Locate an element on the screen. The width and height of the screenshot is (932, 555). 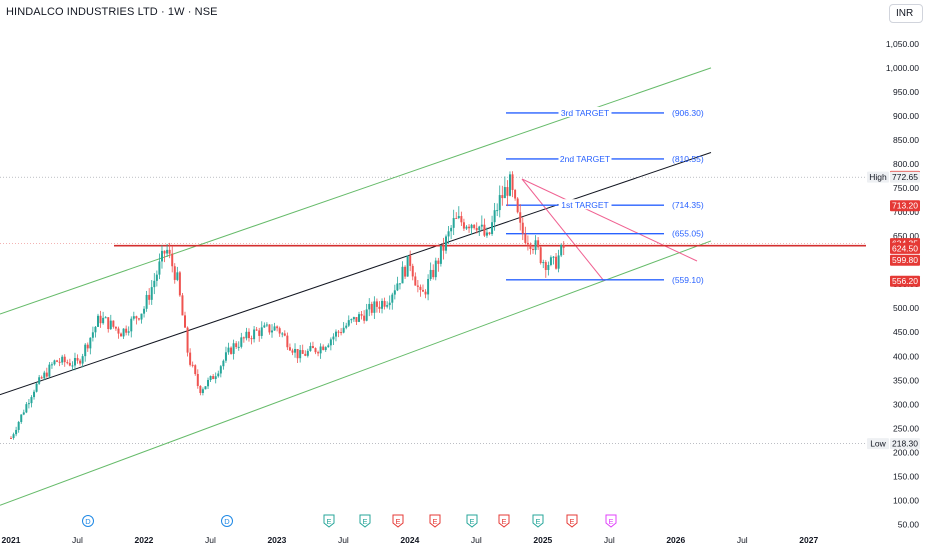
target-label: 3rd TARGET is located at coordinates (585, 113).